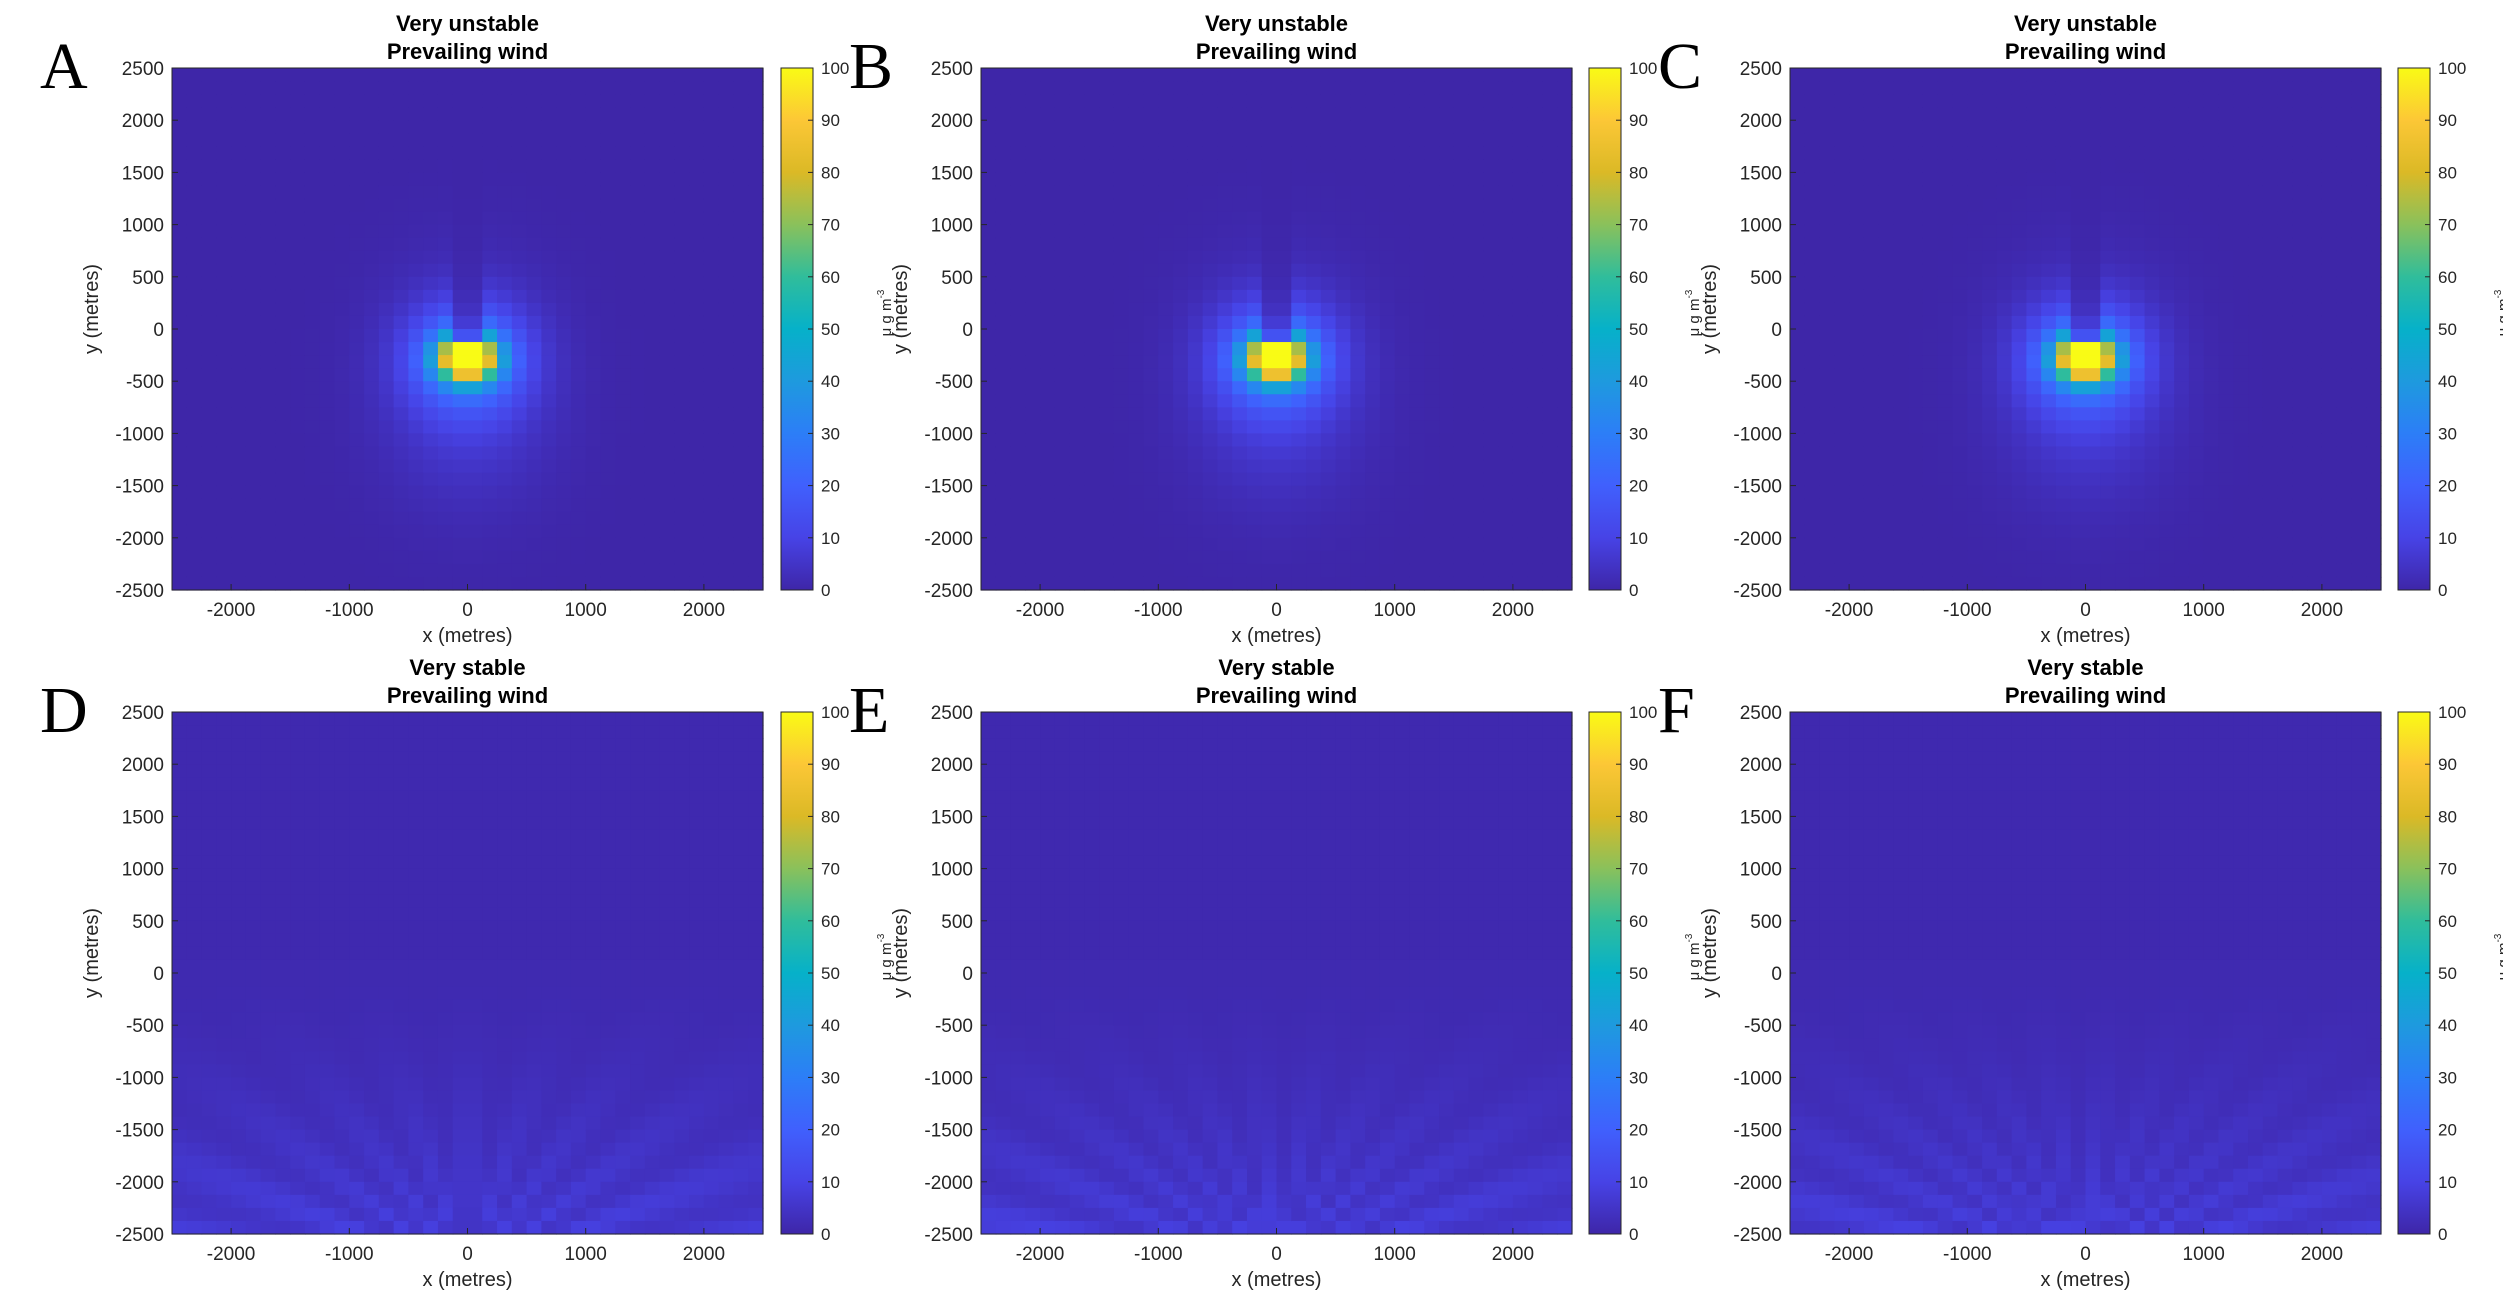 This screenshot has height=1299, width=2503. I want to click on y-tick-label: -1500, so click(948, 487).